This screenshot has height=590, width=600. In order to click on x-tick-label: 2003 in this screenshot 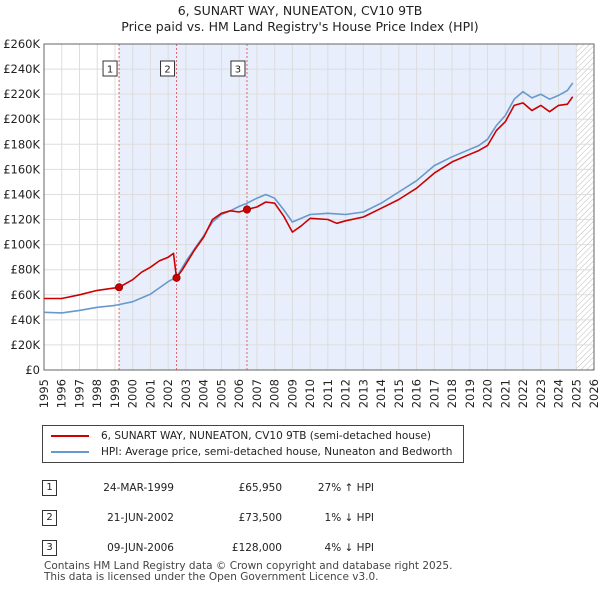, I will do `click(186, 393)`.